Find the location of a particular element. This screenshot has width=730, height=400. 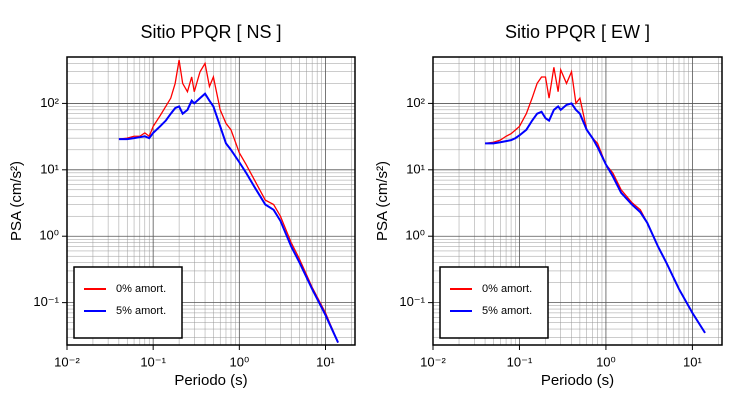

chart-title: Sitio PPQR [ EW ] is located at coordinates (577, 32).